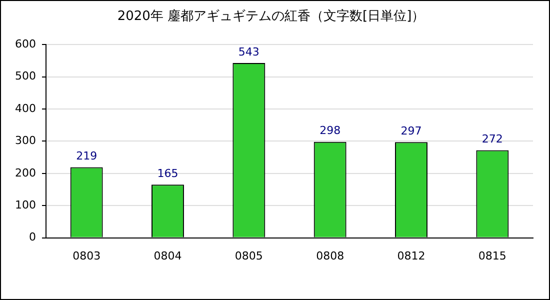  Describe the element at coordinates (168, 255) in the screenshot. I see `x-tick-label: 0804` at that location.